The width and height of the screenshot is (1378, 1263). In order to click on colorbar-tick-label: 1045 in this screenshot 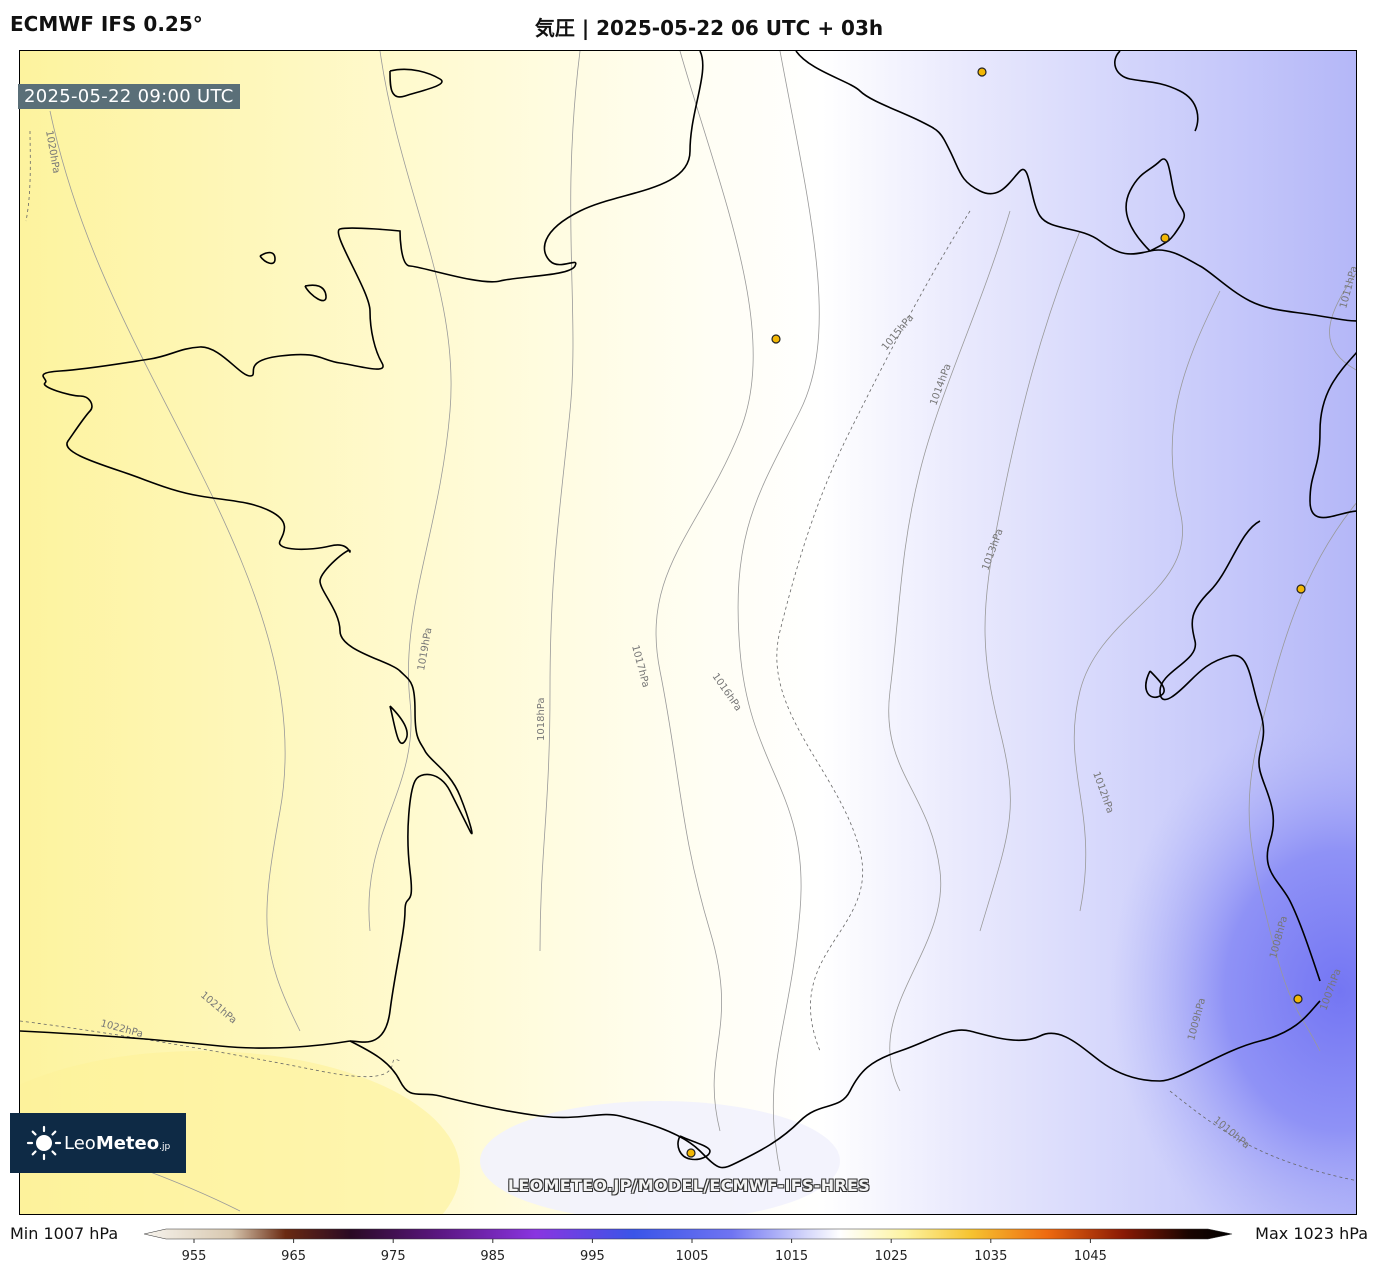, I will do `click(1090, 1256)`.